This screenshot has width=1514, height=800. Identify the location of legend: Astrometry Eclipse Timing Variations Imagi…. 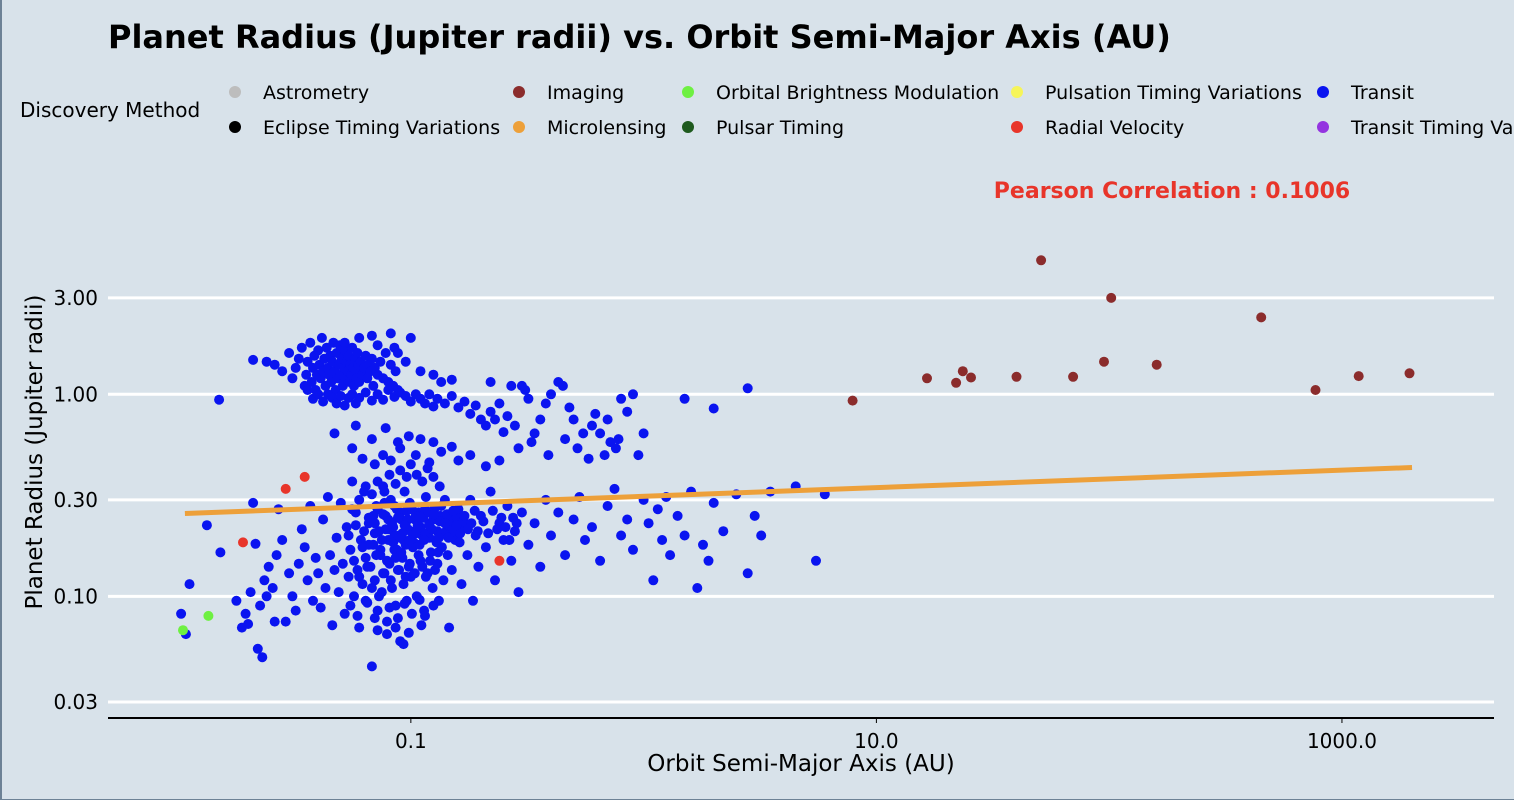
(871, 110).